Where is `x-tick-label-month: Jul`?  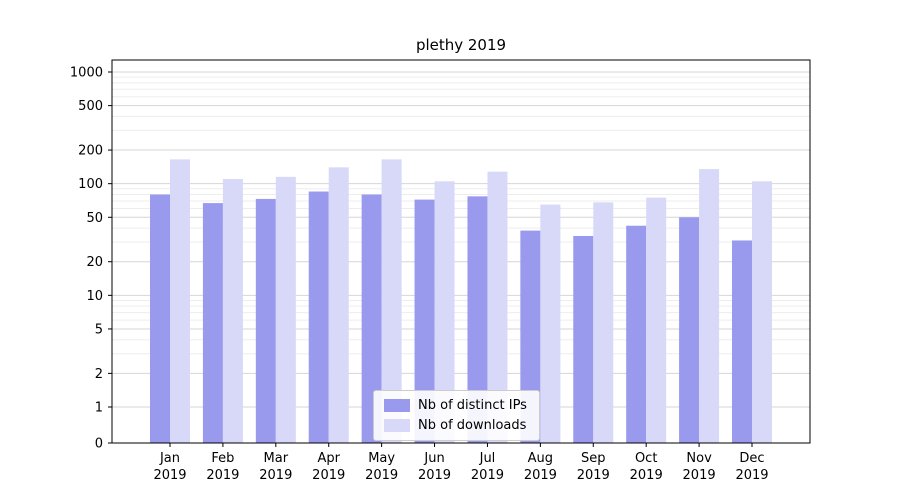
x-tick-label-month: Jul is located at coordinates (487, 458).